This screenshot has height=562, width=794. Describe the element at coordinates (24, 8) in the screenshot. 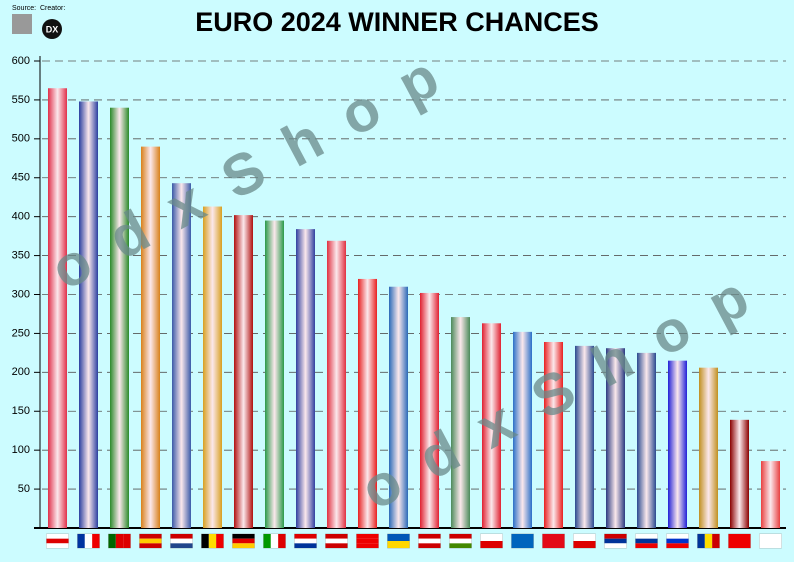

I see `source-label: Source:` at that location.